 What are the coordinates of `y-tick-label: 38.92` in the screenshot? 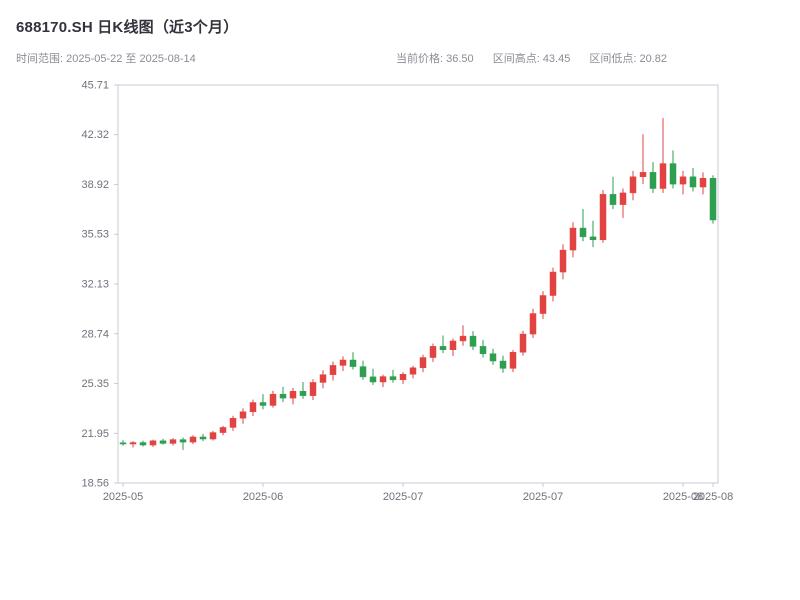 It's located at (95, 185).